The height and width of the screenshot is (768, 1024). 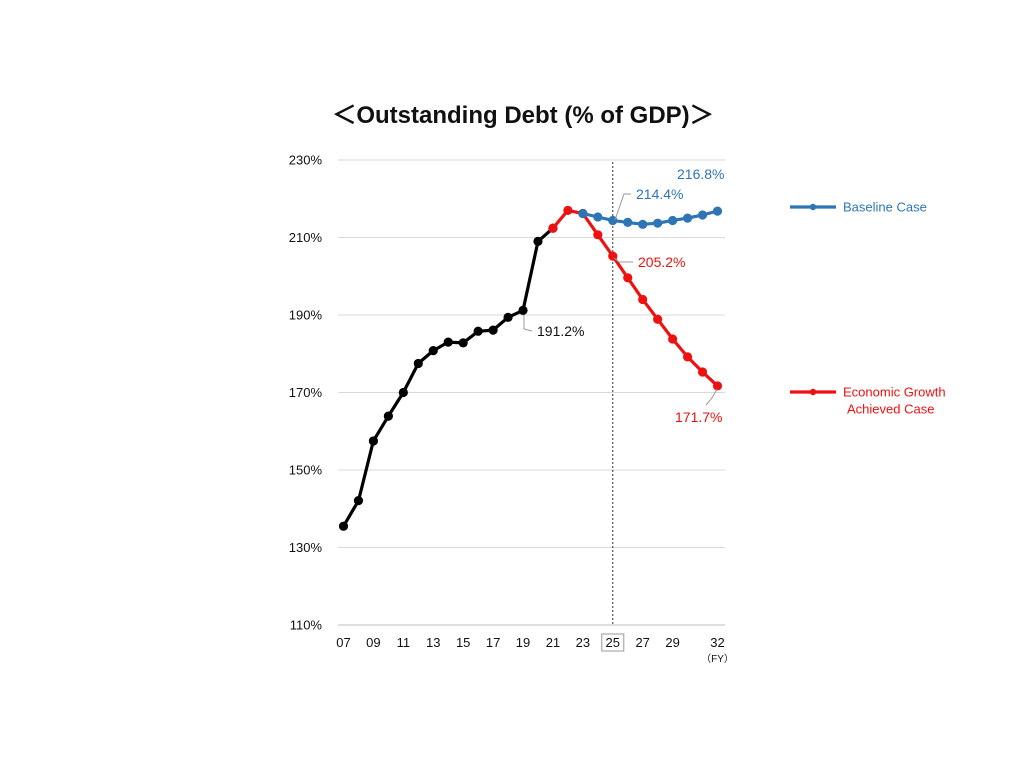 I want to click on x-tick-label: 17, so click(x=493, y=642).